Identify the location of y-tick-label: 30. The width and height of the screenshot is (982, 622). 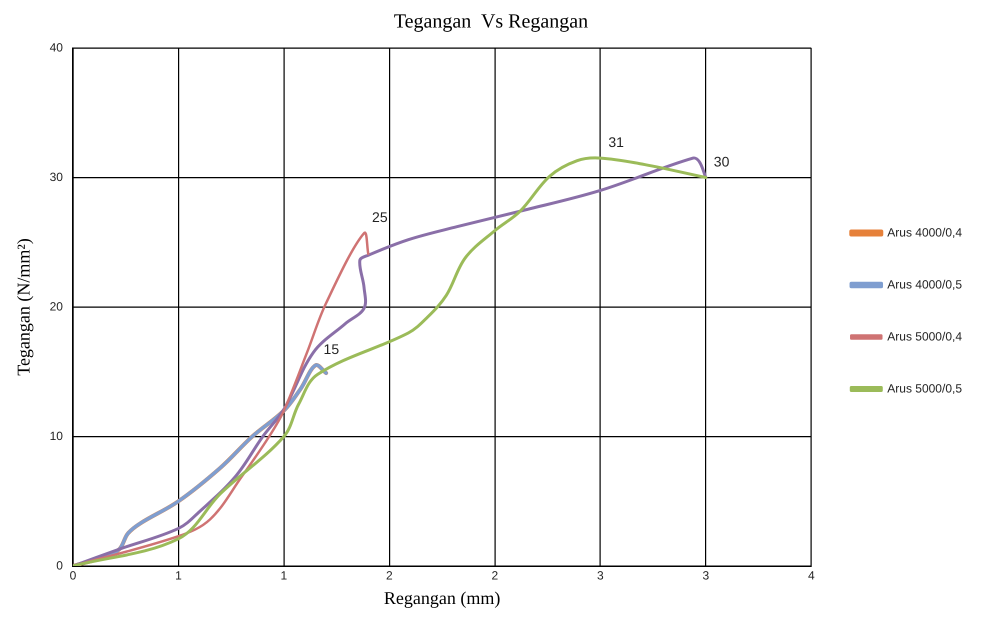
(57, 177).